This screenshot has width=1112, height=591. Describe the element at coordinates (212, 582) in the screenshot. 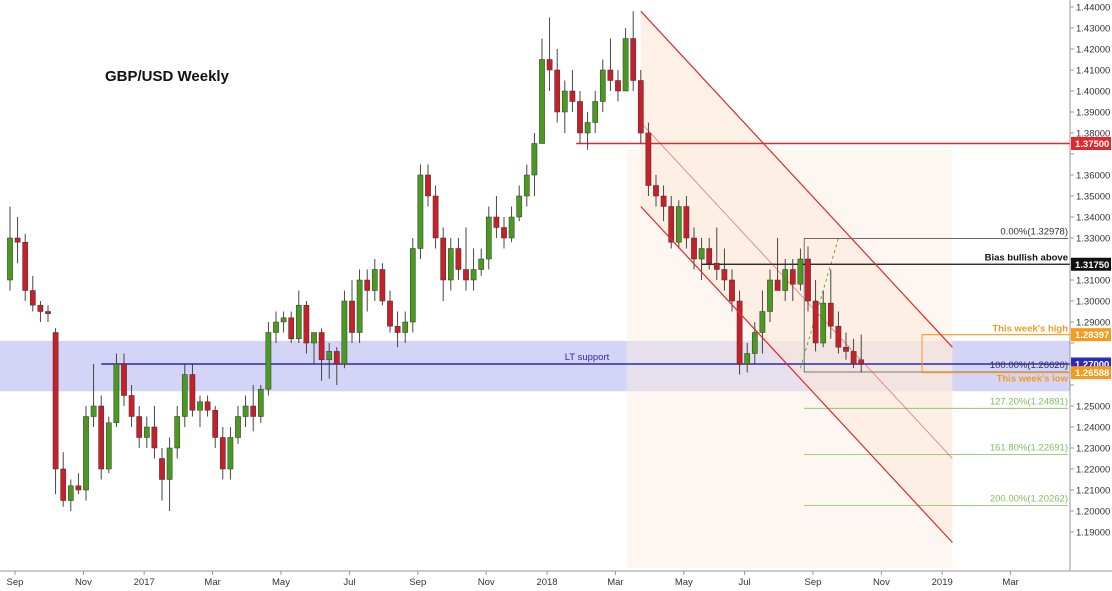

I see `x-tick-label: Mar` at that location.